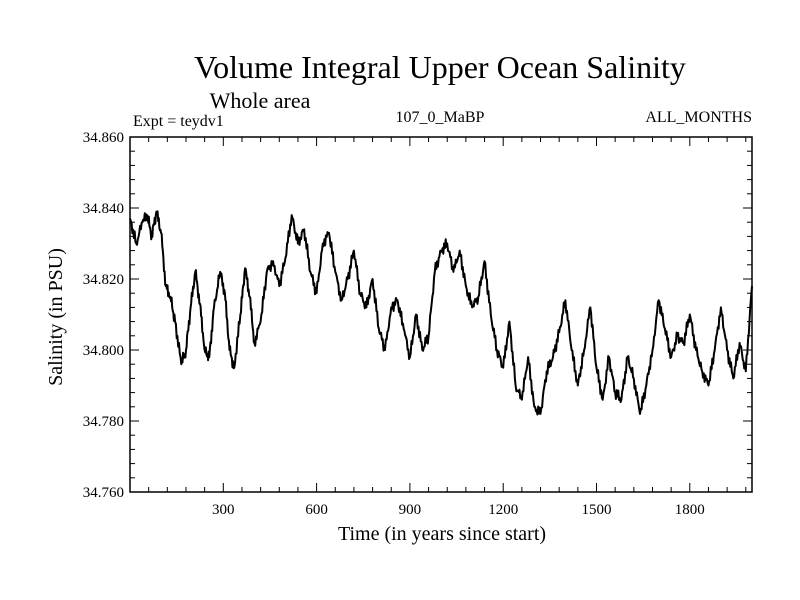 Image resolution: width=800 pixels, height=600 pixels. What do you see at coordinates (440, 67) in the screenshot?
I see `chart-title: Volume Integral Upper Ocean Salinity` at bounding box center [440, 67].